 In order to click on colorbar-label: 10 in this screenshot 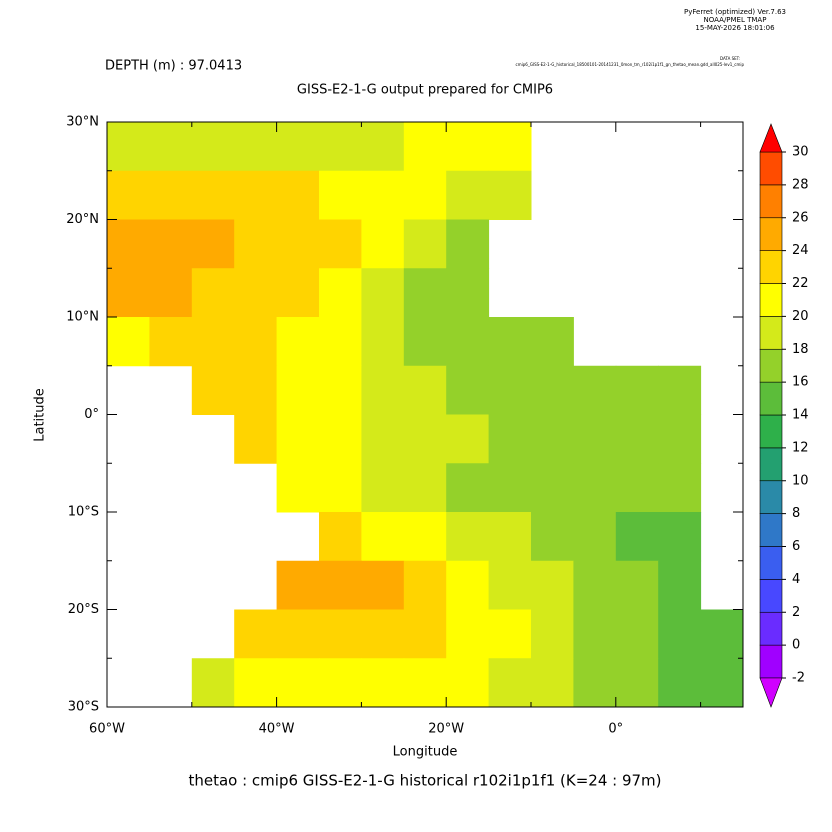, I will do `click(800, 480)`.